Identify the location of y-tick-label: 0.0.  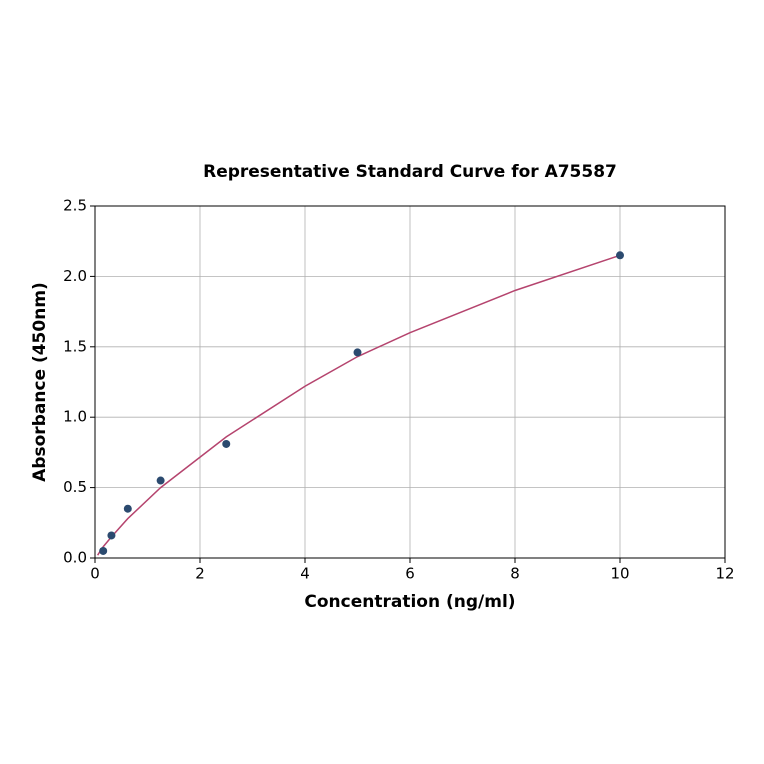
(75, 558).